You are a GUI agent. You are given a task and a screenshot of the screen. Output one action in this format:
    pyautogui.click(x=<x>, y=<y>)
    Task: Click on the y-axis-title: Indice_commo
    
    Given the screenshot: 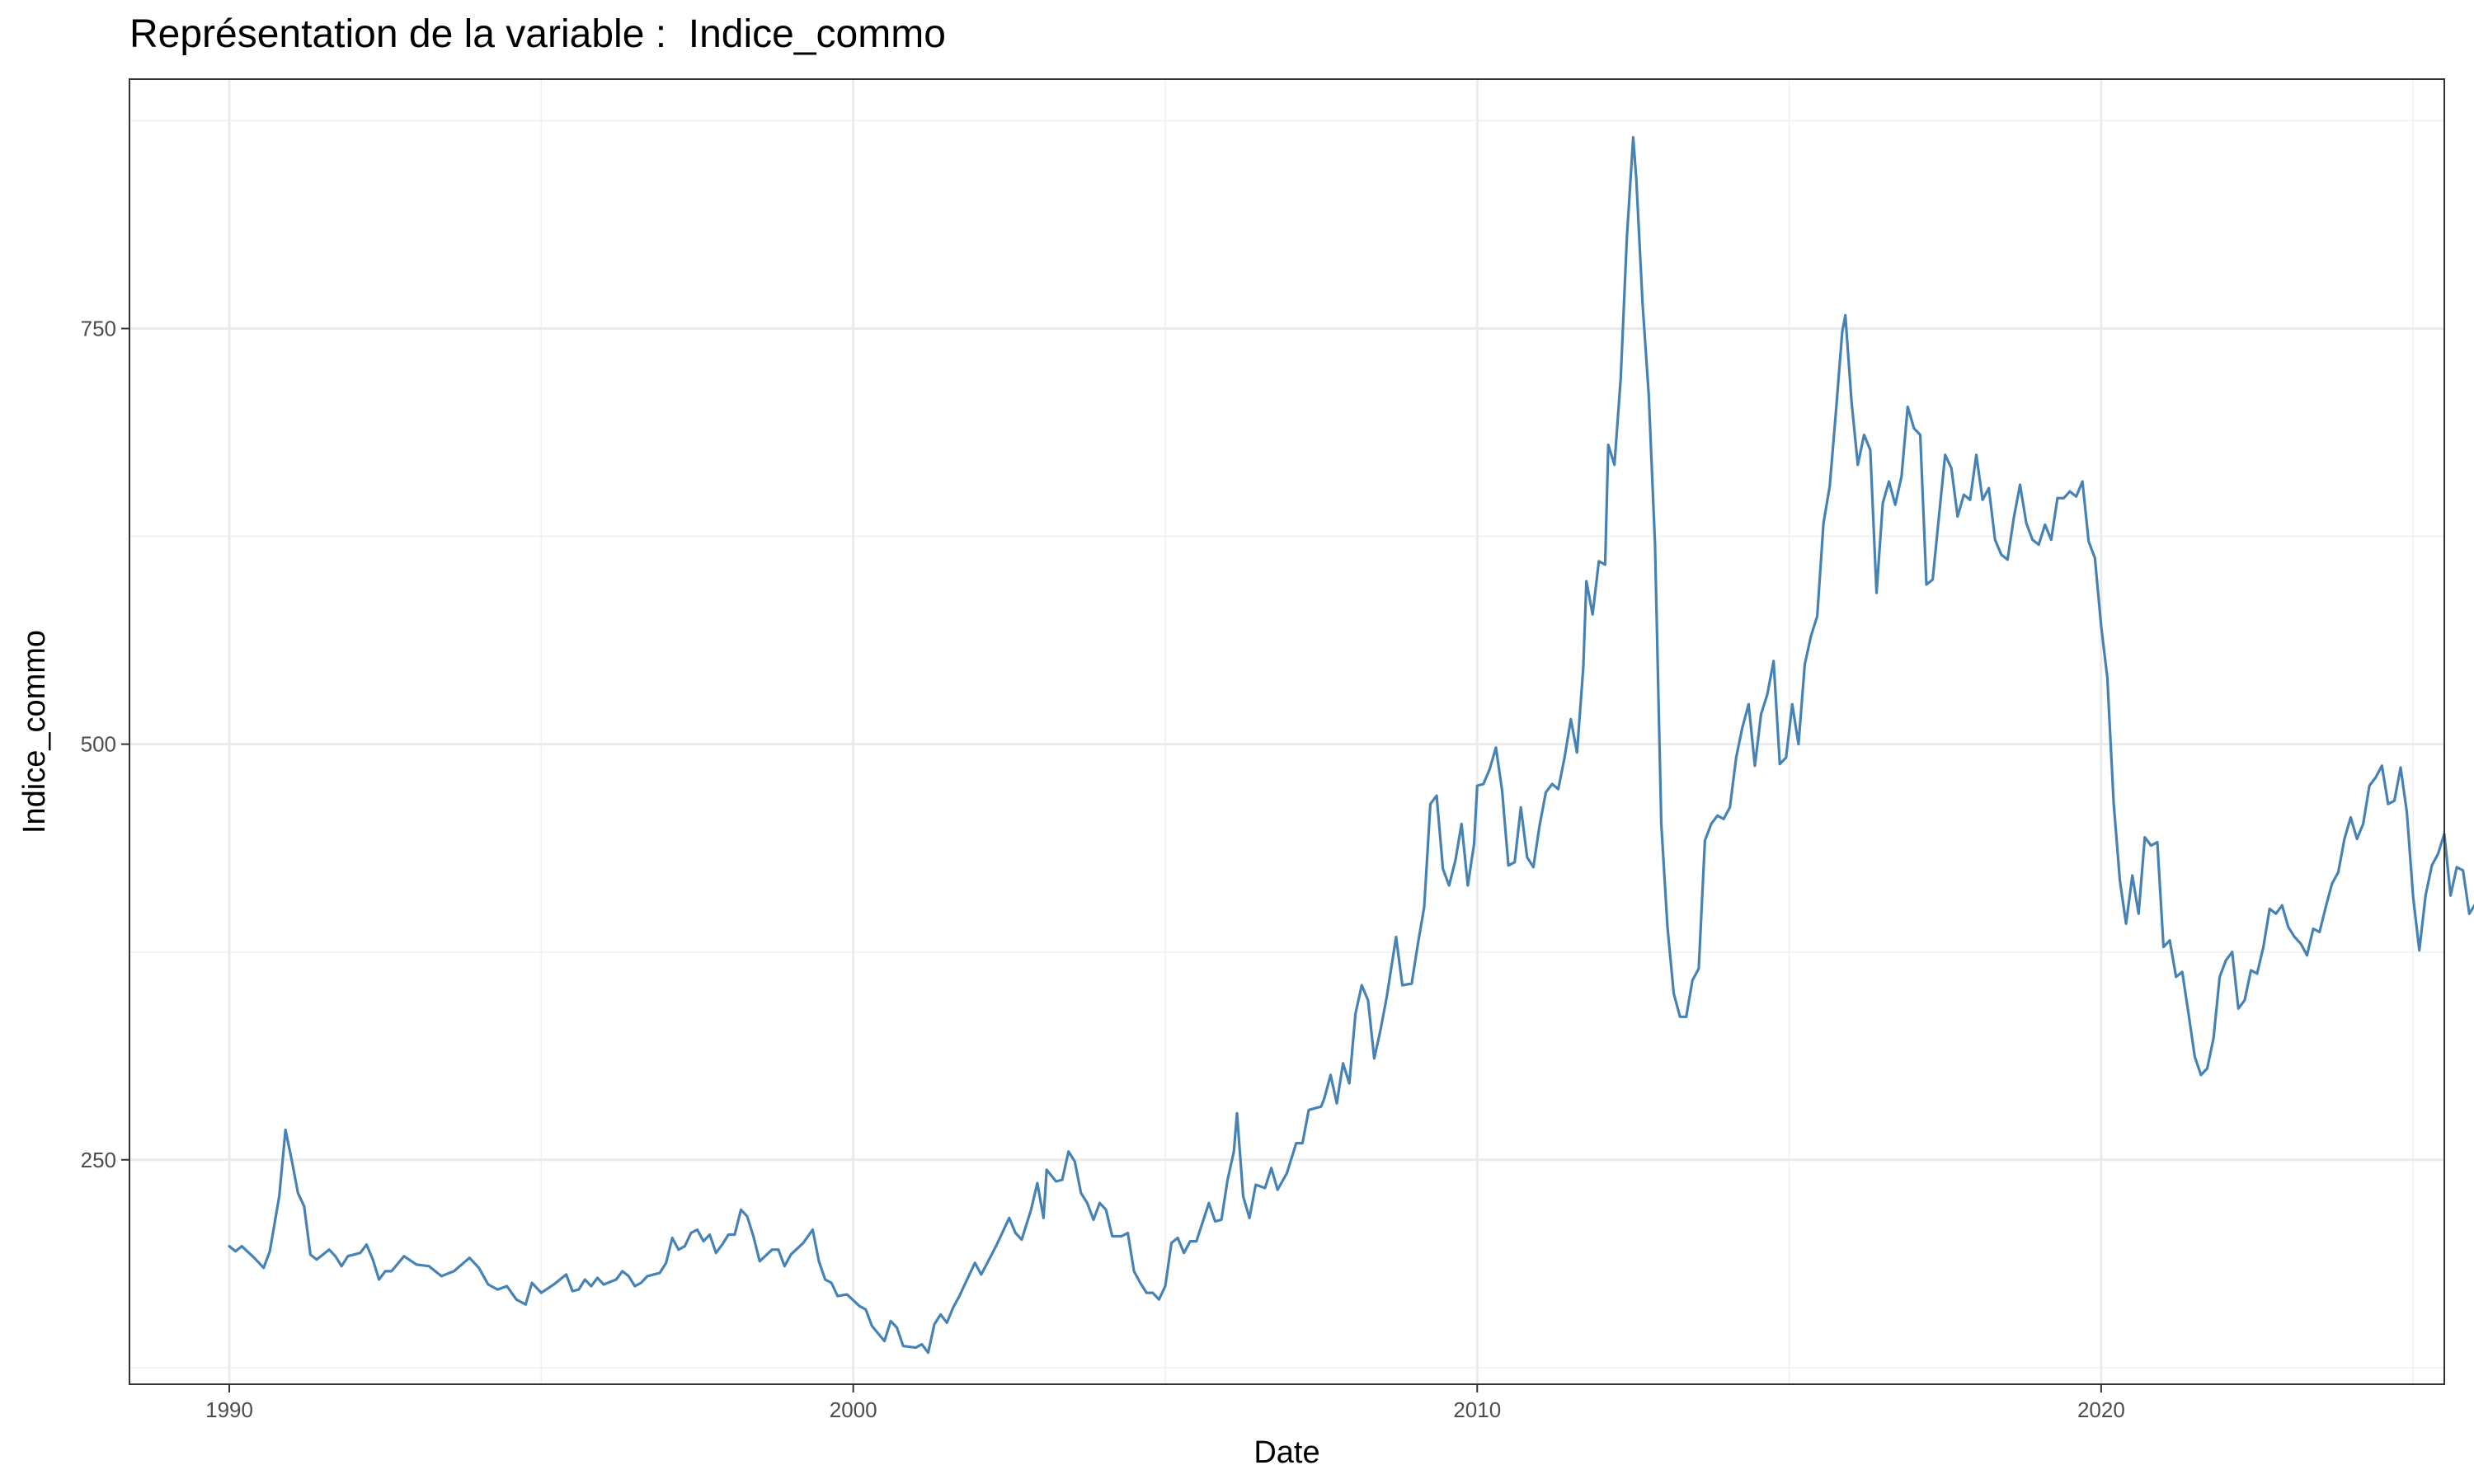 What is the action you would take?
    pyautogui.click(x=34, y=732)
    